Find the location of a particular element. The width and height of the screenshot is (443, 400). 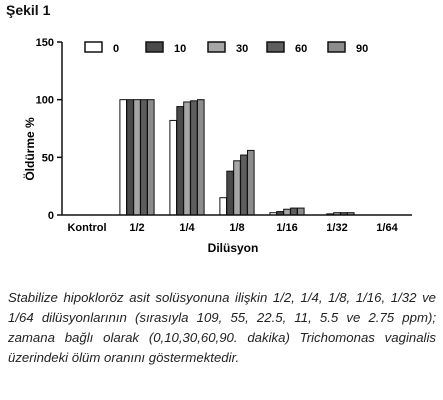

y-tick-label: 100 is located at coordinates (45, 101).